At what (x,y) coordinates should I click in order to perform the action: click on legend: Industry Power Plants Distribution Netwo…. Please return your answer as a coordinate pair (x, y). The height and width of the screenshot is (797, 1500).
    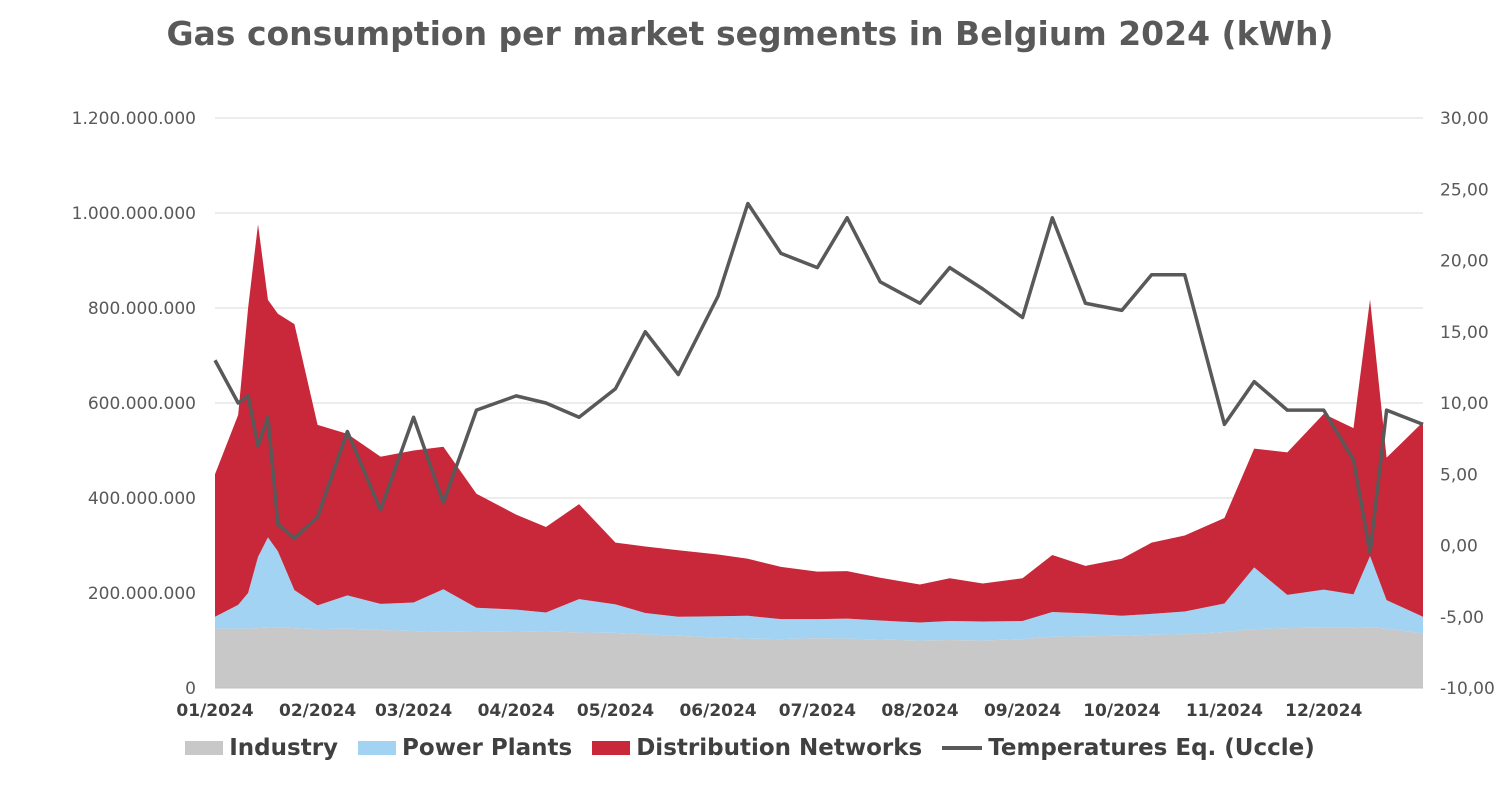
    Looking at the image, I should click on (750, 748).